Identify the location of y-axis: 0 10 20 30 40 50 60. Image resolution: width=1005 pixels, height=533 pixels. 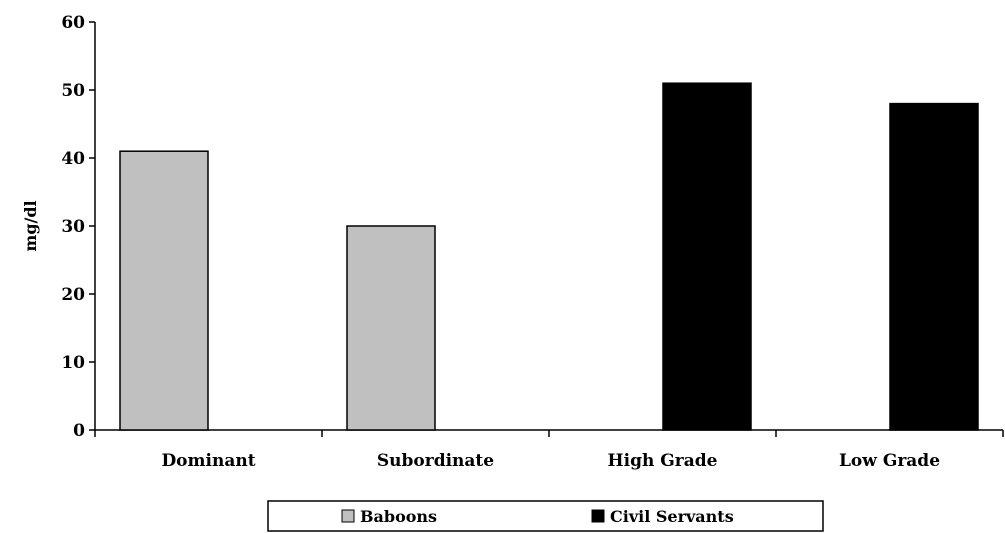
(78, 227).